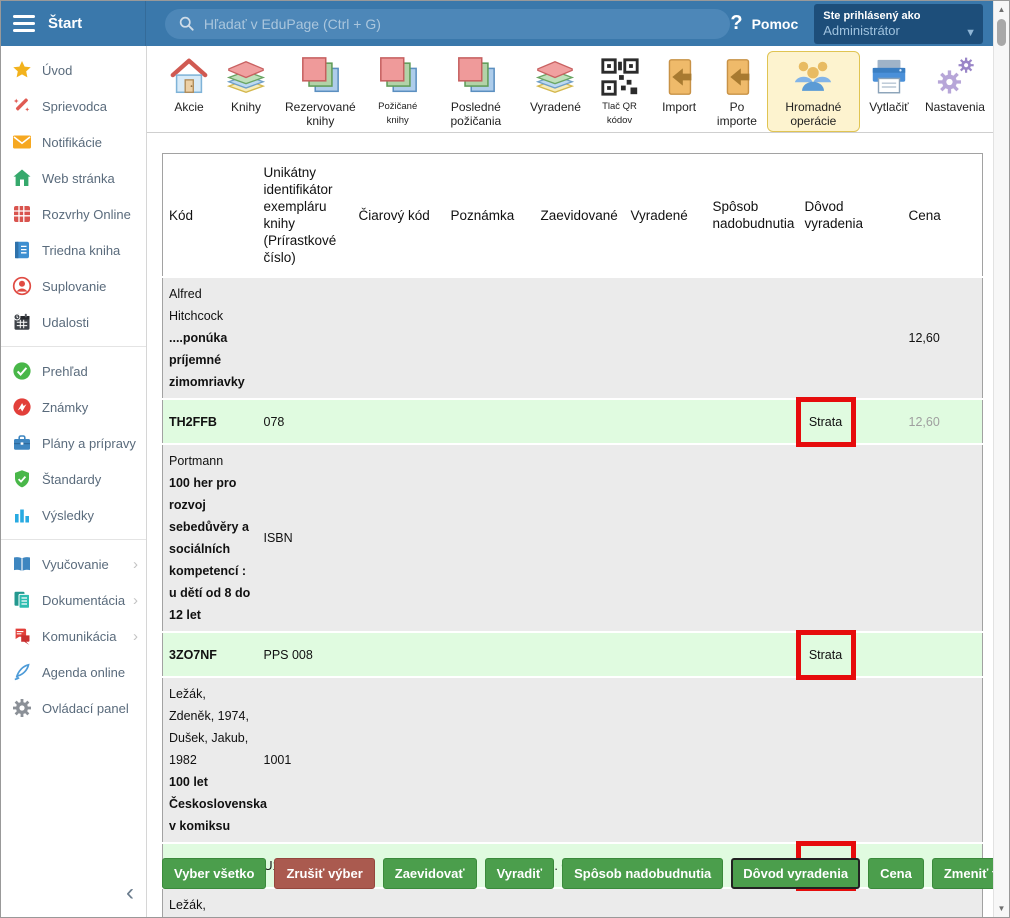  What do you see at coordinates (666, 902) in the screenshot?
I see `cell-vyradene` at bounding box center [666, 902].